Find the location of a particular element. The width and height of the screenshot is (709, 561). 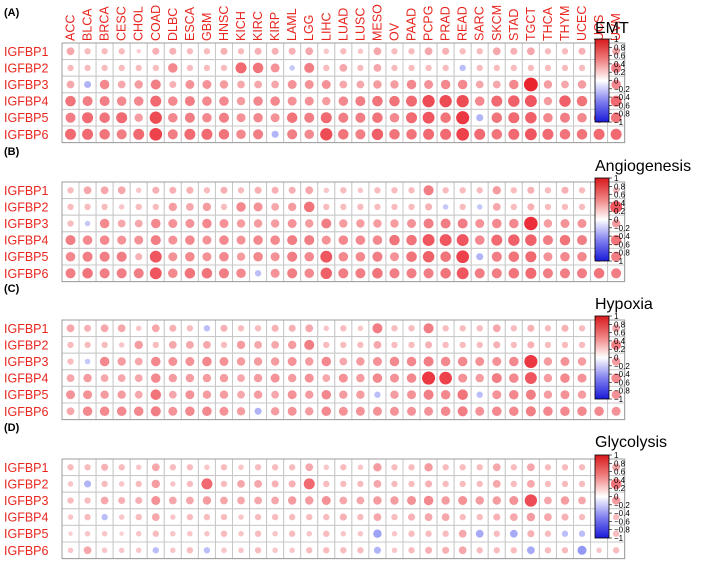

colorbar-tick-label: −0.8 is located at coordinates (622, 391).